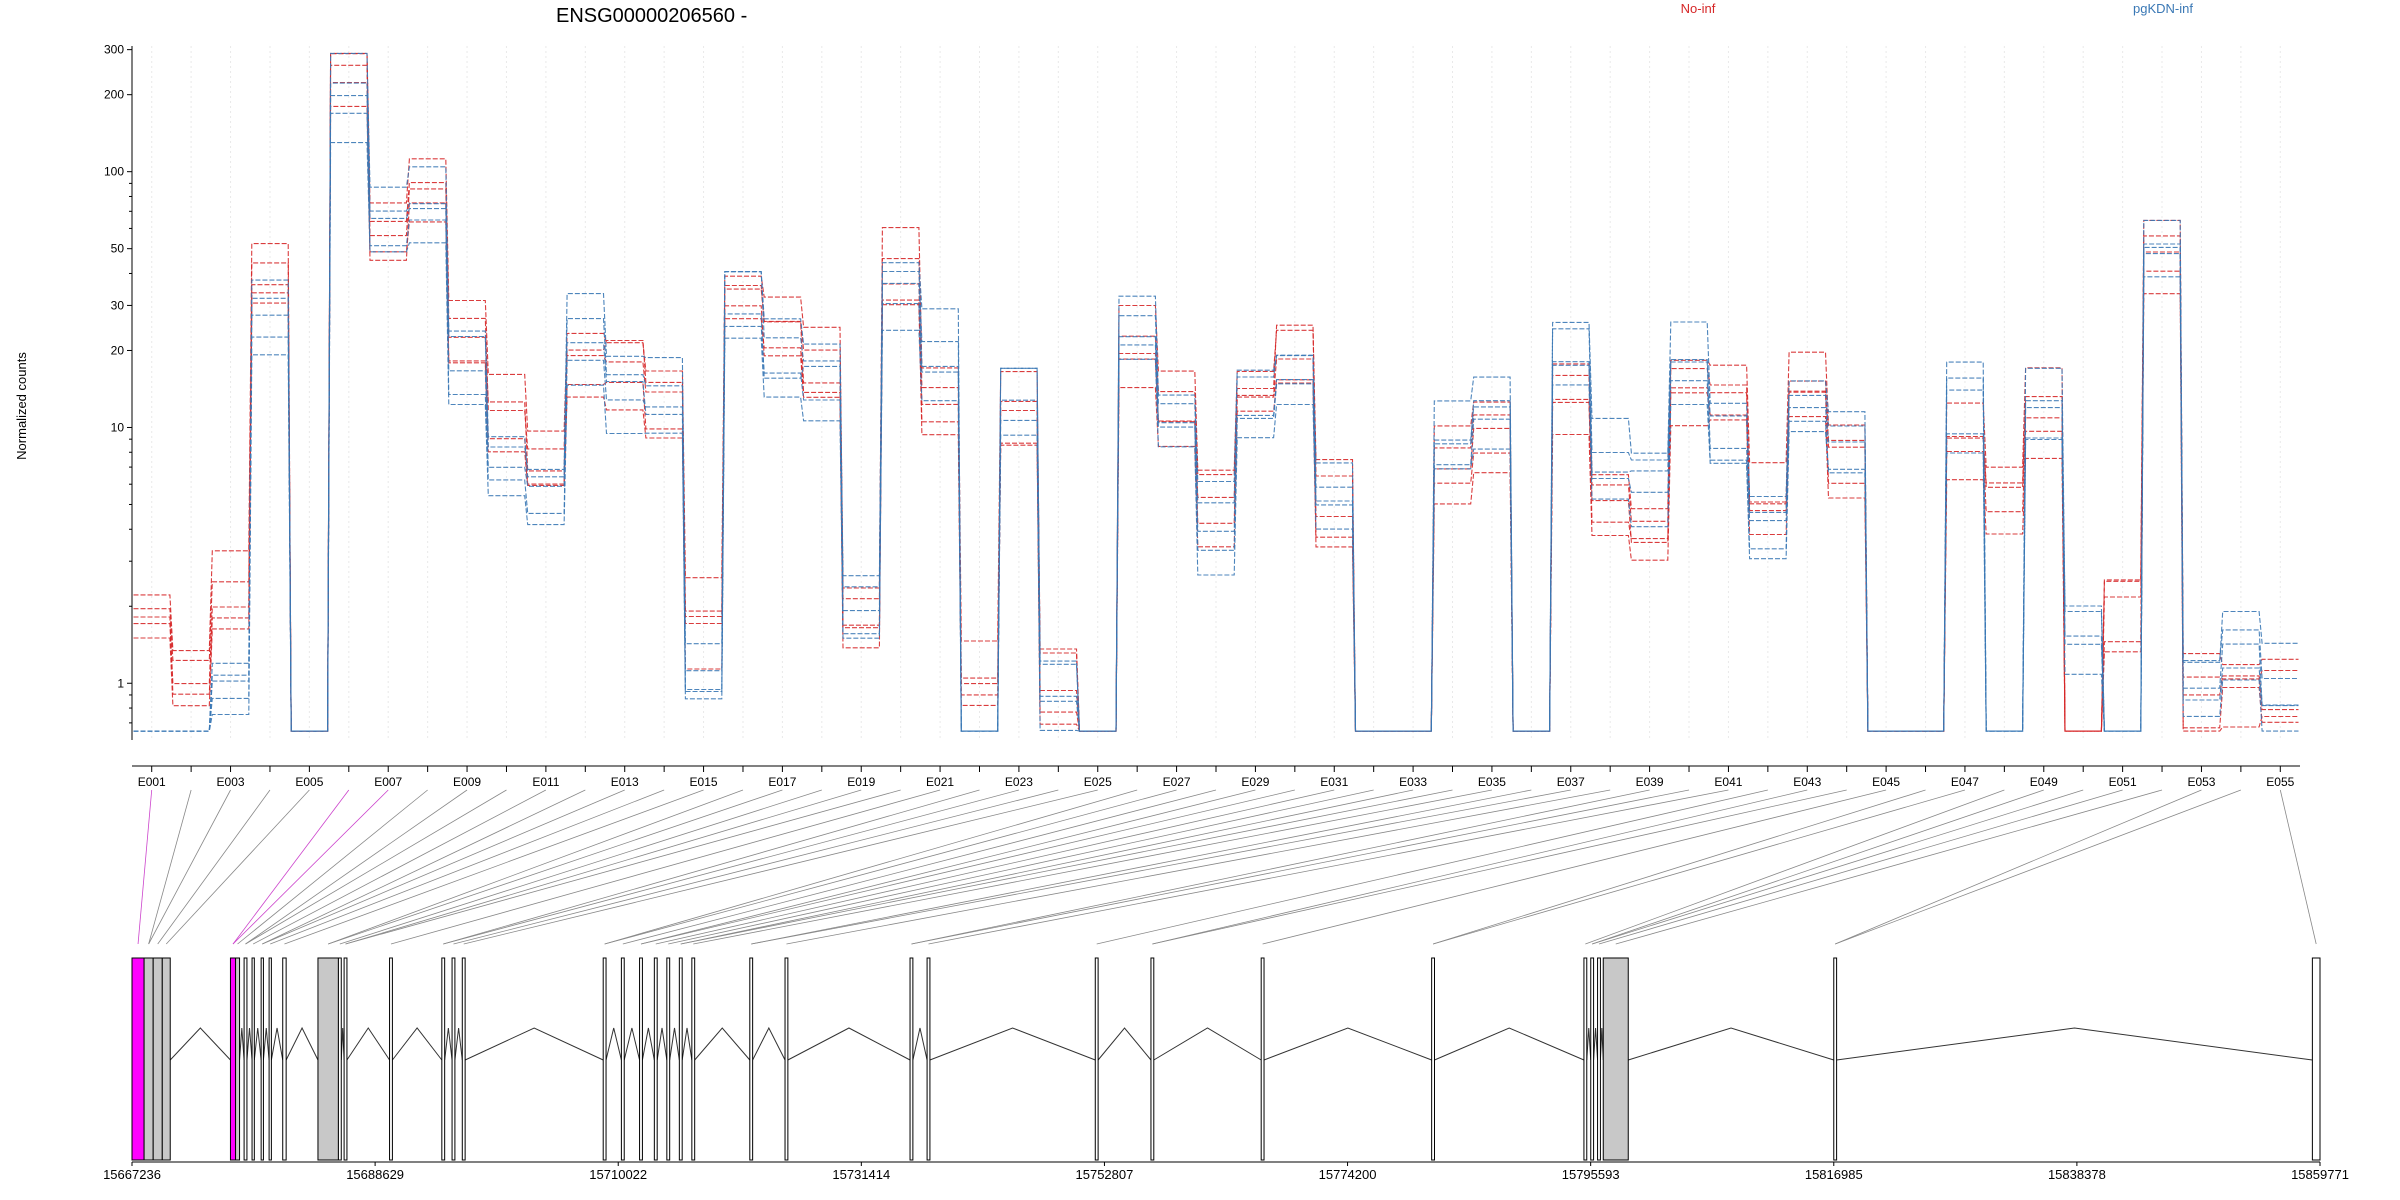 The height and width of the screenshot is (1200, 2400). What do you see at coordinates (21, 406) in the screenshot?
I see `y-axis-label: Normalized counts` at bounding box center [21, 406].